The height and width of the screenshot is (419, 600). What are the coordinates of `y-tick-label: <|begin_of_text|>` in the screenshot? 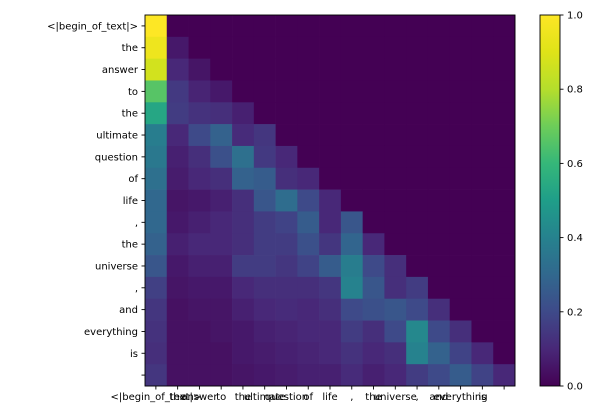 It's located at (92, 26).